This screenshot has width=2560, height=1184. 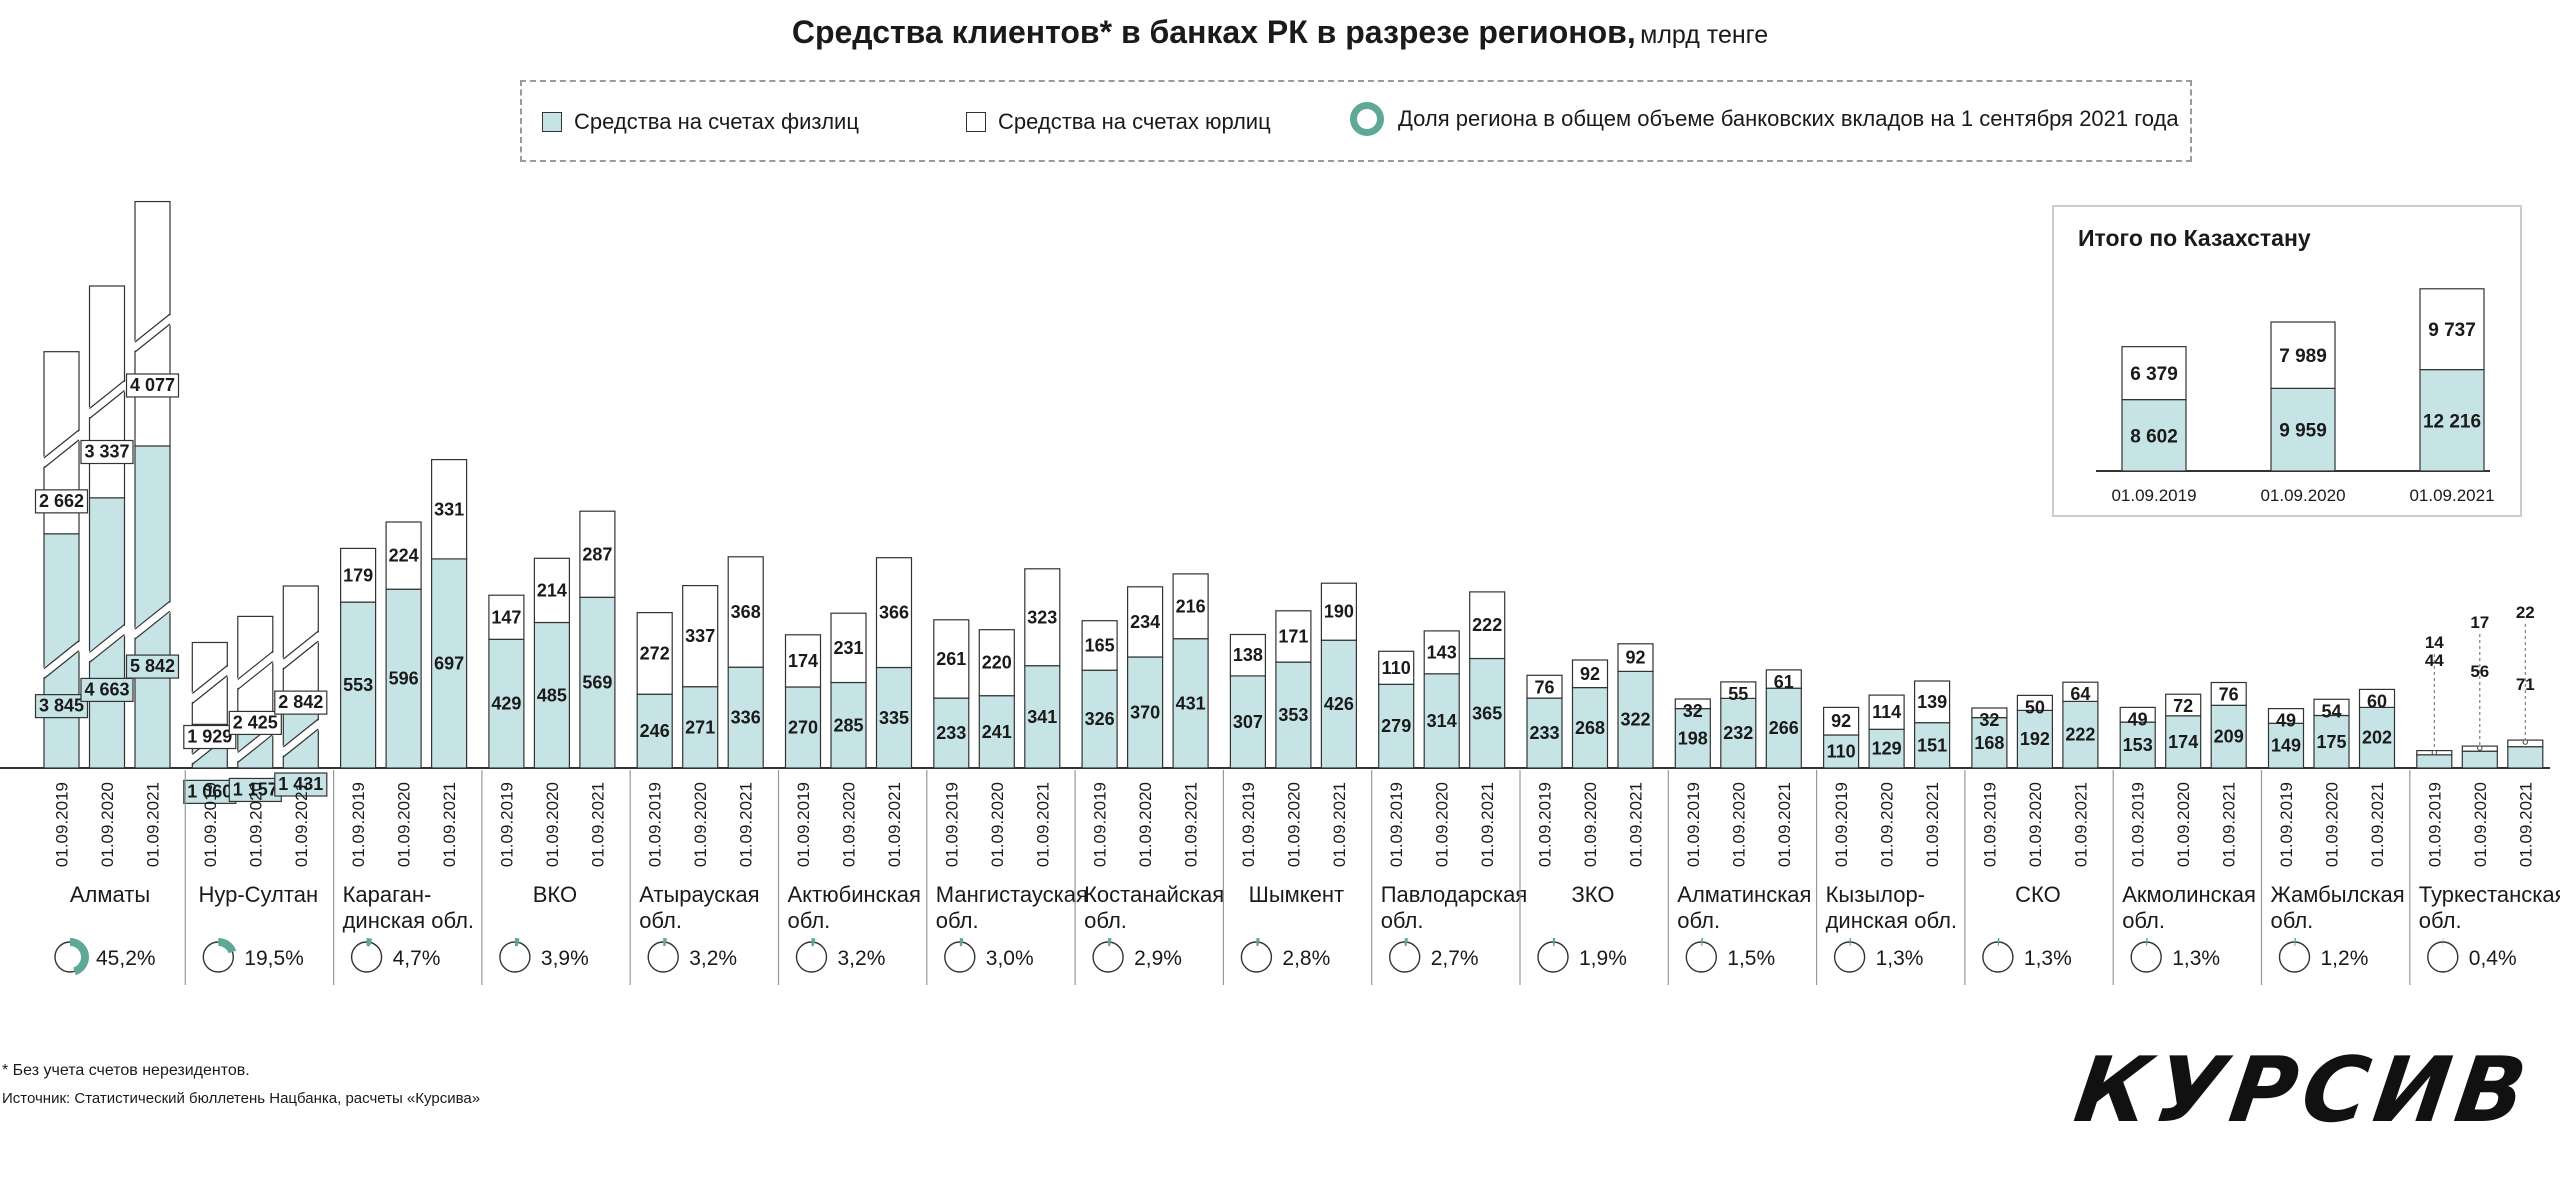 What do you see at coordinates (2331, 742) in the screenshot?
I see `value-label-individuals: 175` at bounding box center [2331, 742].